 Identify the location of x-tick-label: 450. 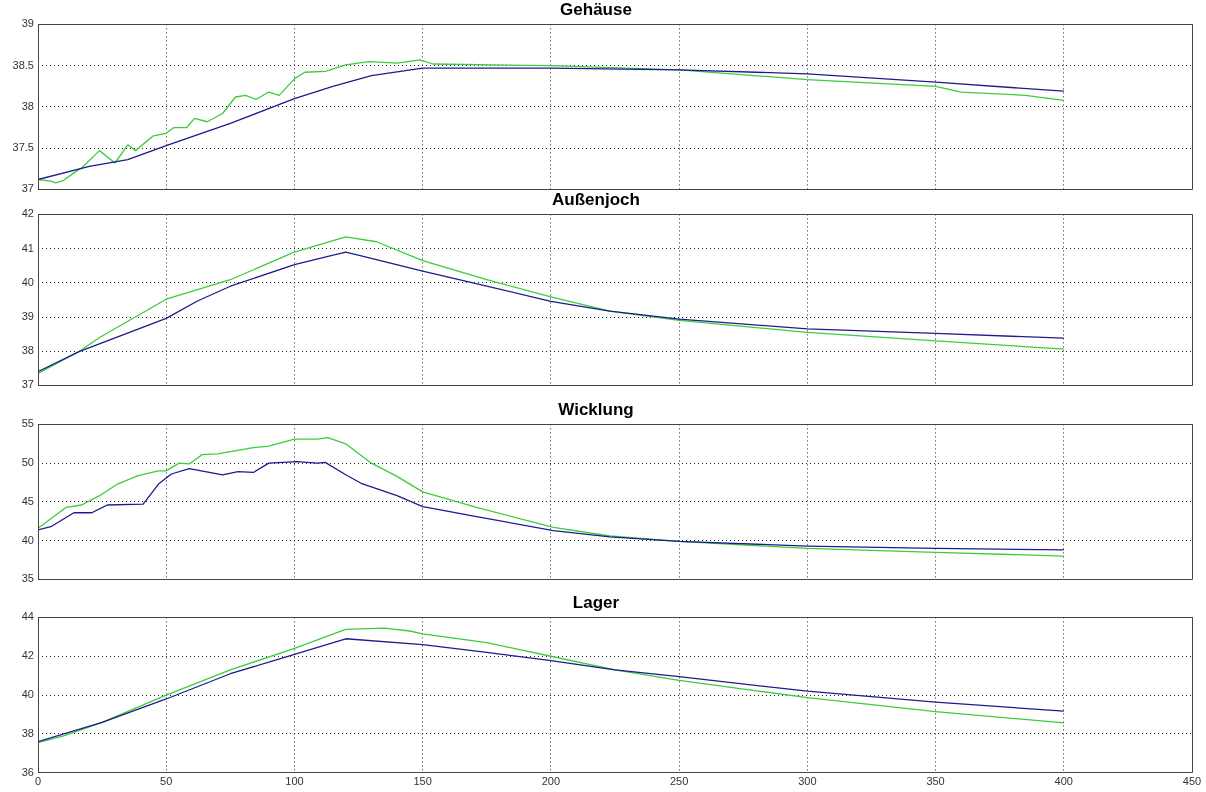
(1192, 781).